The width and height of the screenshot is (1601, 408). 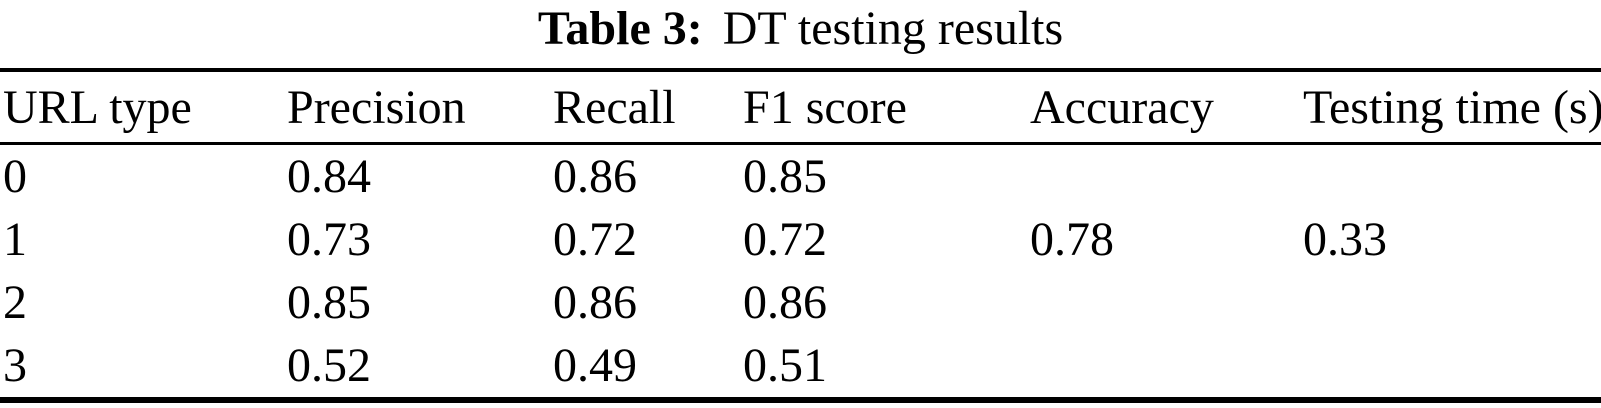 I want to click on table-cell: 0.52, so click(x=329, y=365).